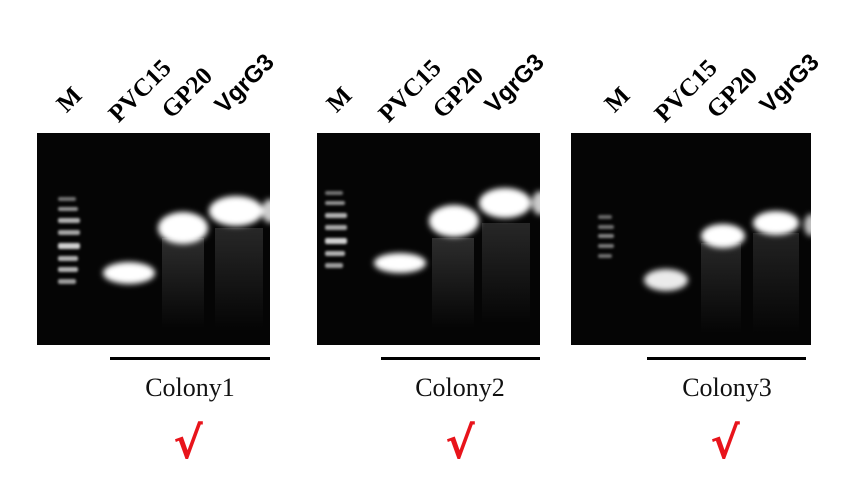  I want to click on lane-label-vgrg3: VgrG3, so click(789, 83).